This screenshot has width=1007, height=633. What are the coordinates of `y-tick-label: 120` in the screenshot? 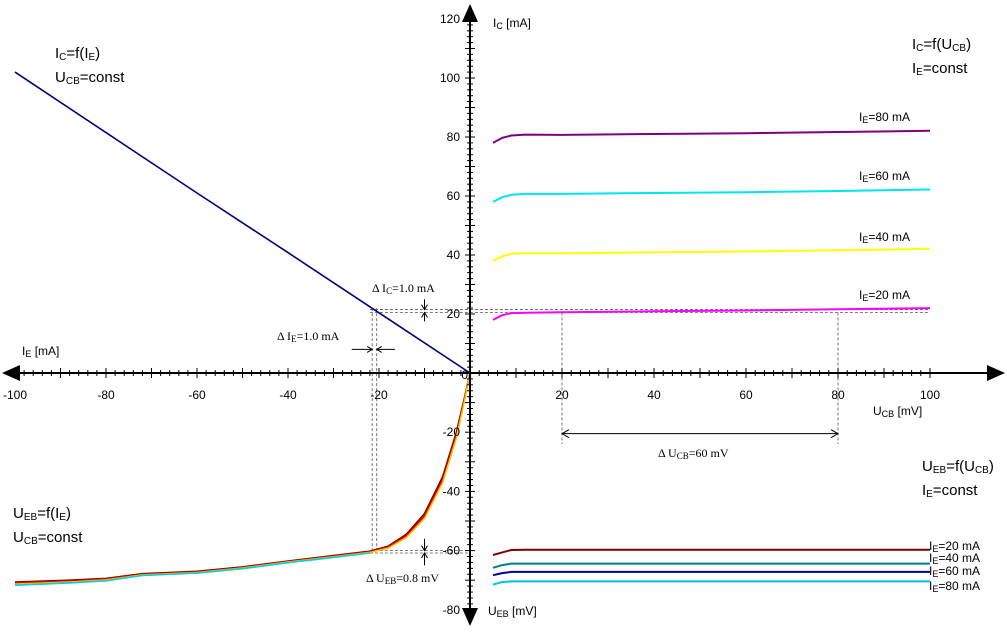 It's located at (450, 19).